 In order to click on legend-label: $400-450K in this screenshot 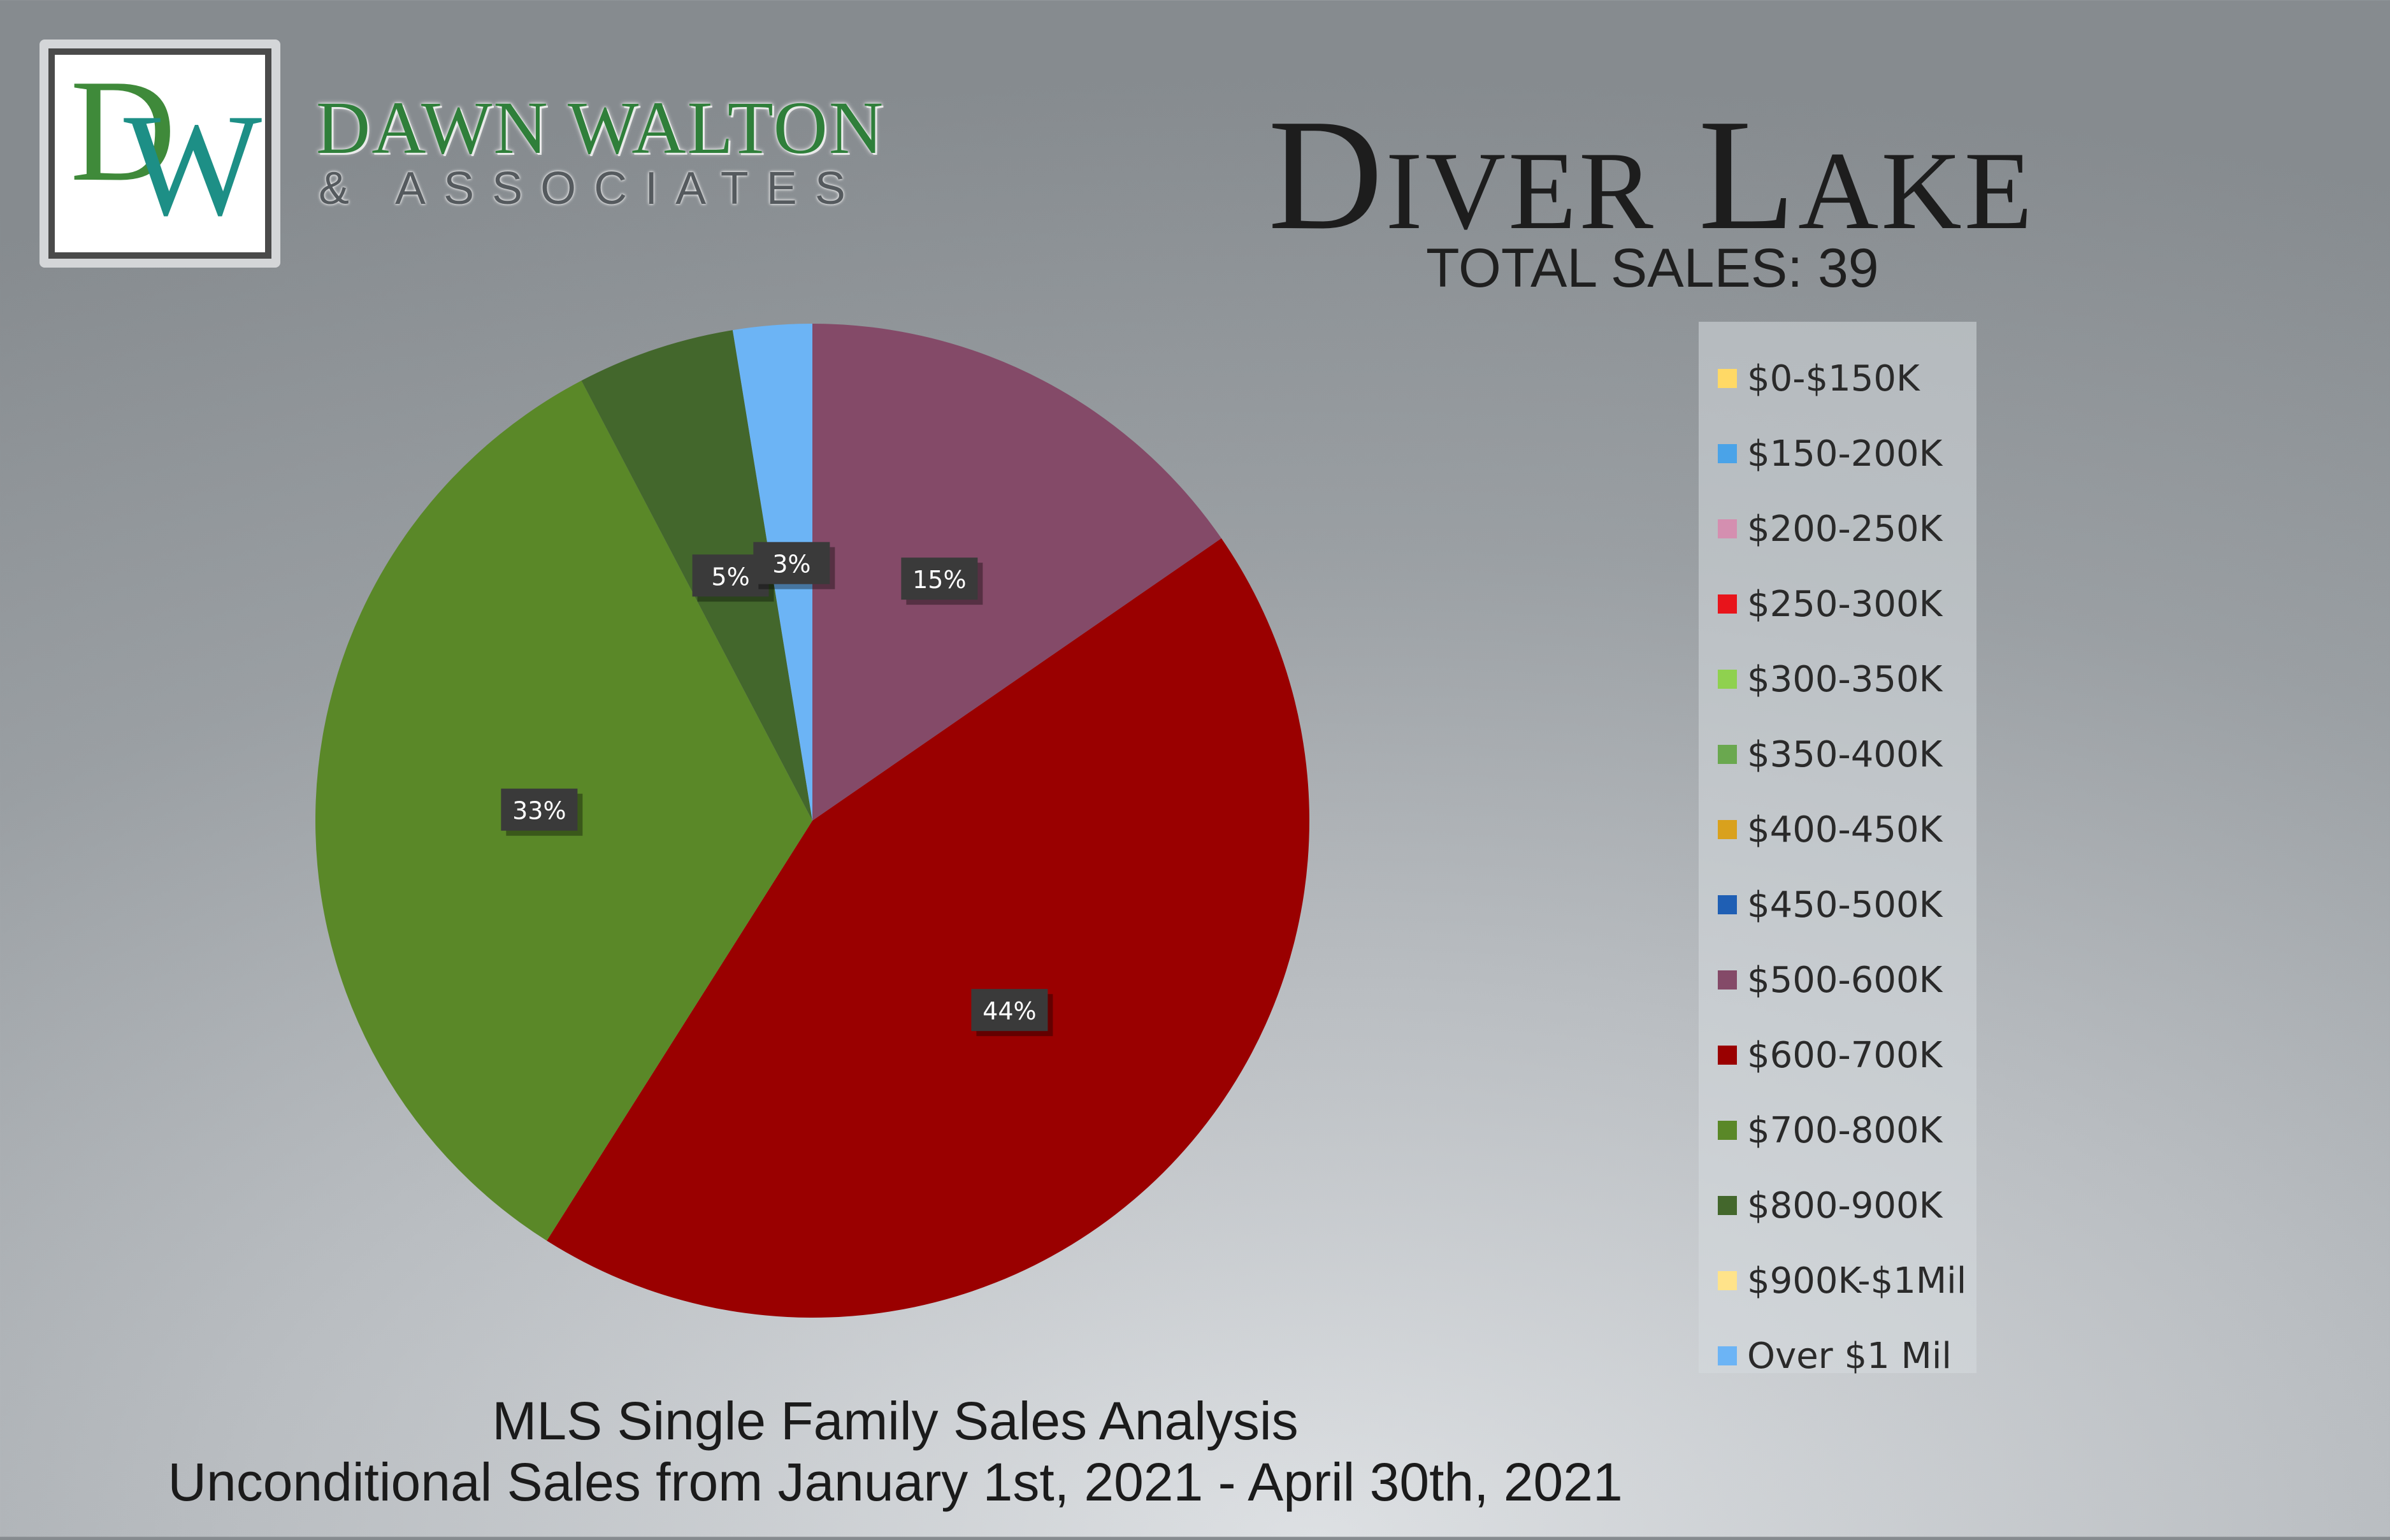, I will do `click(1845, 830)`.